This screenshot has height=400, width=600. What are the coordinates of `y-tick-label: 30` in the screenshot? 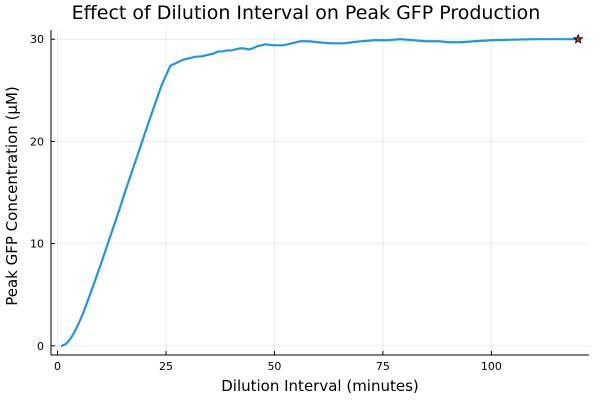 It's located at (37, 39).